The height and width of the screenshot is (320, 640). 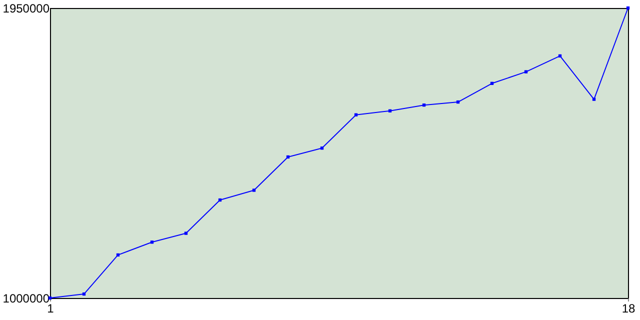 I want to click on x-tick-label: 1, so click(x=50, y=309).